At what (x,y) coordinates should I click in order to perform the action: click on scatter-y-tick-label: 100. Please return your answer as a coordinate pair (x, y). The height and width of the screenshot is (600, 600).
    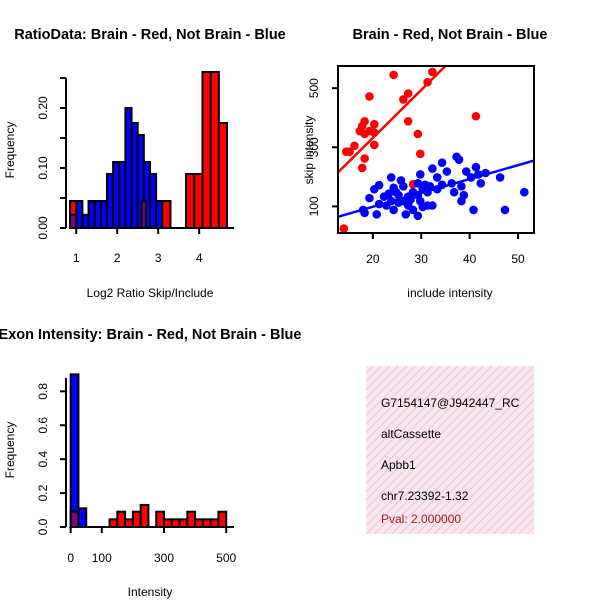
    Looking at the image, I should click on (314, 206).